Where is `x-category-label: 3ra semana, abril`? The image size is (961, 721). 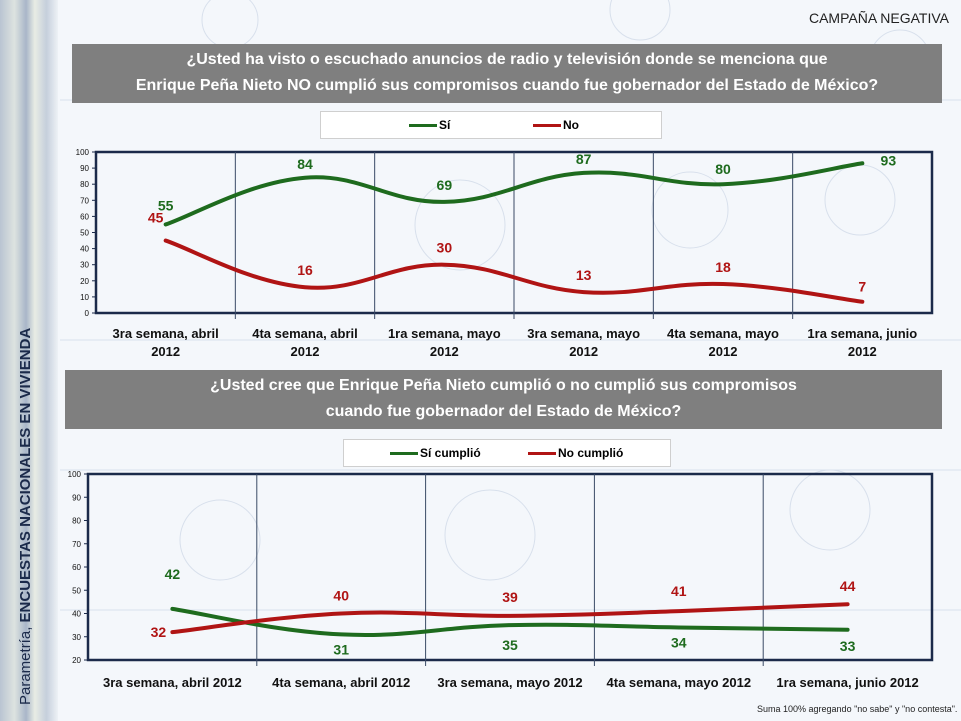
x-category-label: 3ra semana, abril is located at coordinates (166, 333).